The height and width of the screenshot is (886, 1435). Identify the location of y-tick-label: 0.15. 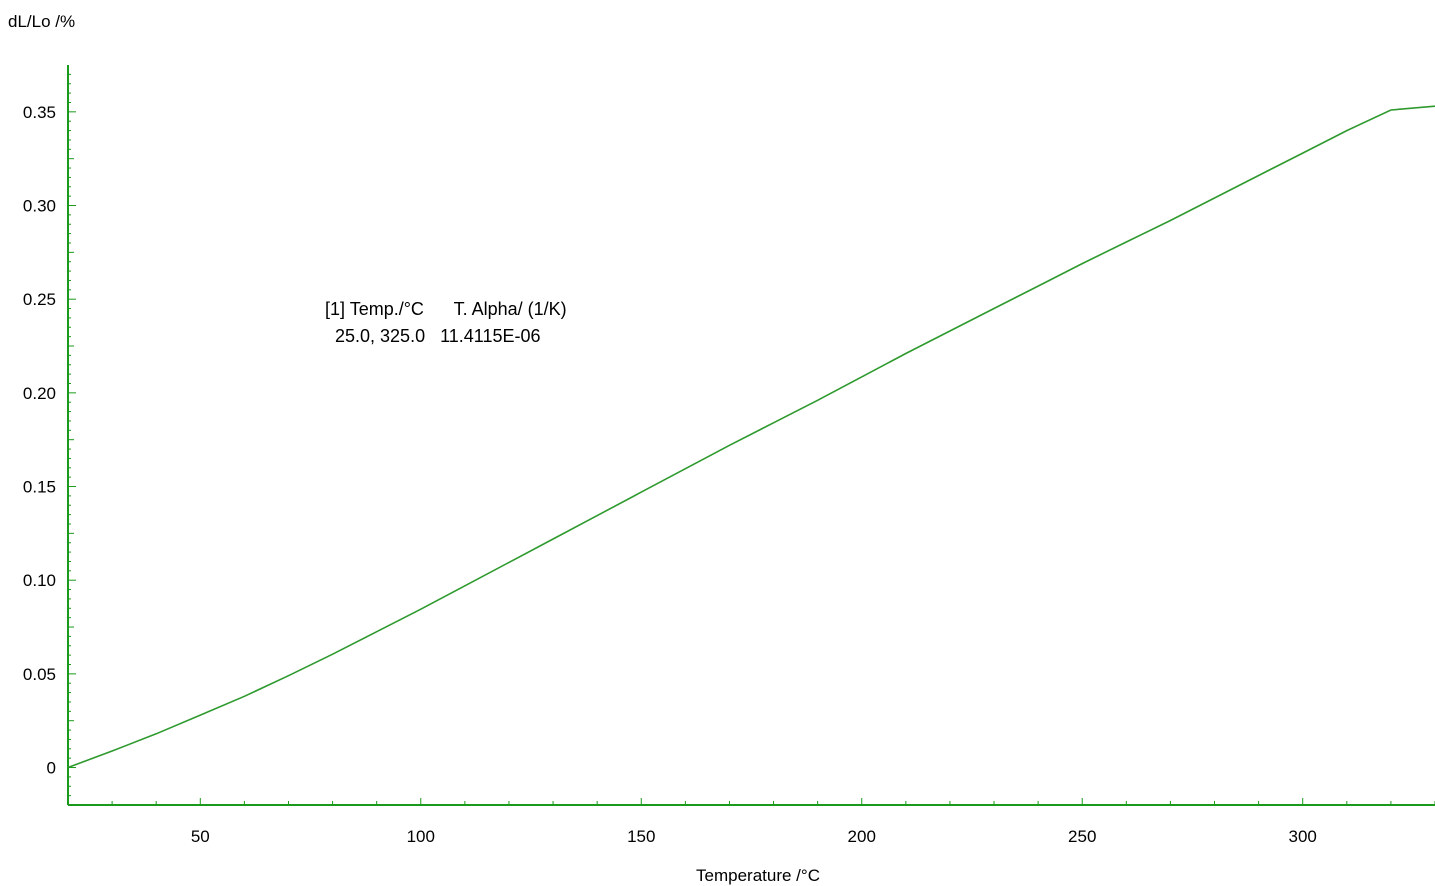
(39, 487).